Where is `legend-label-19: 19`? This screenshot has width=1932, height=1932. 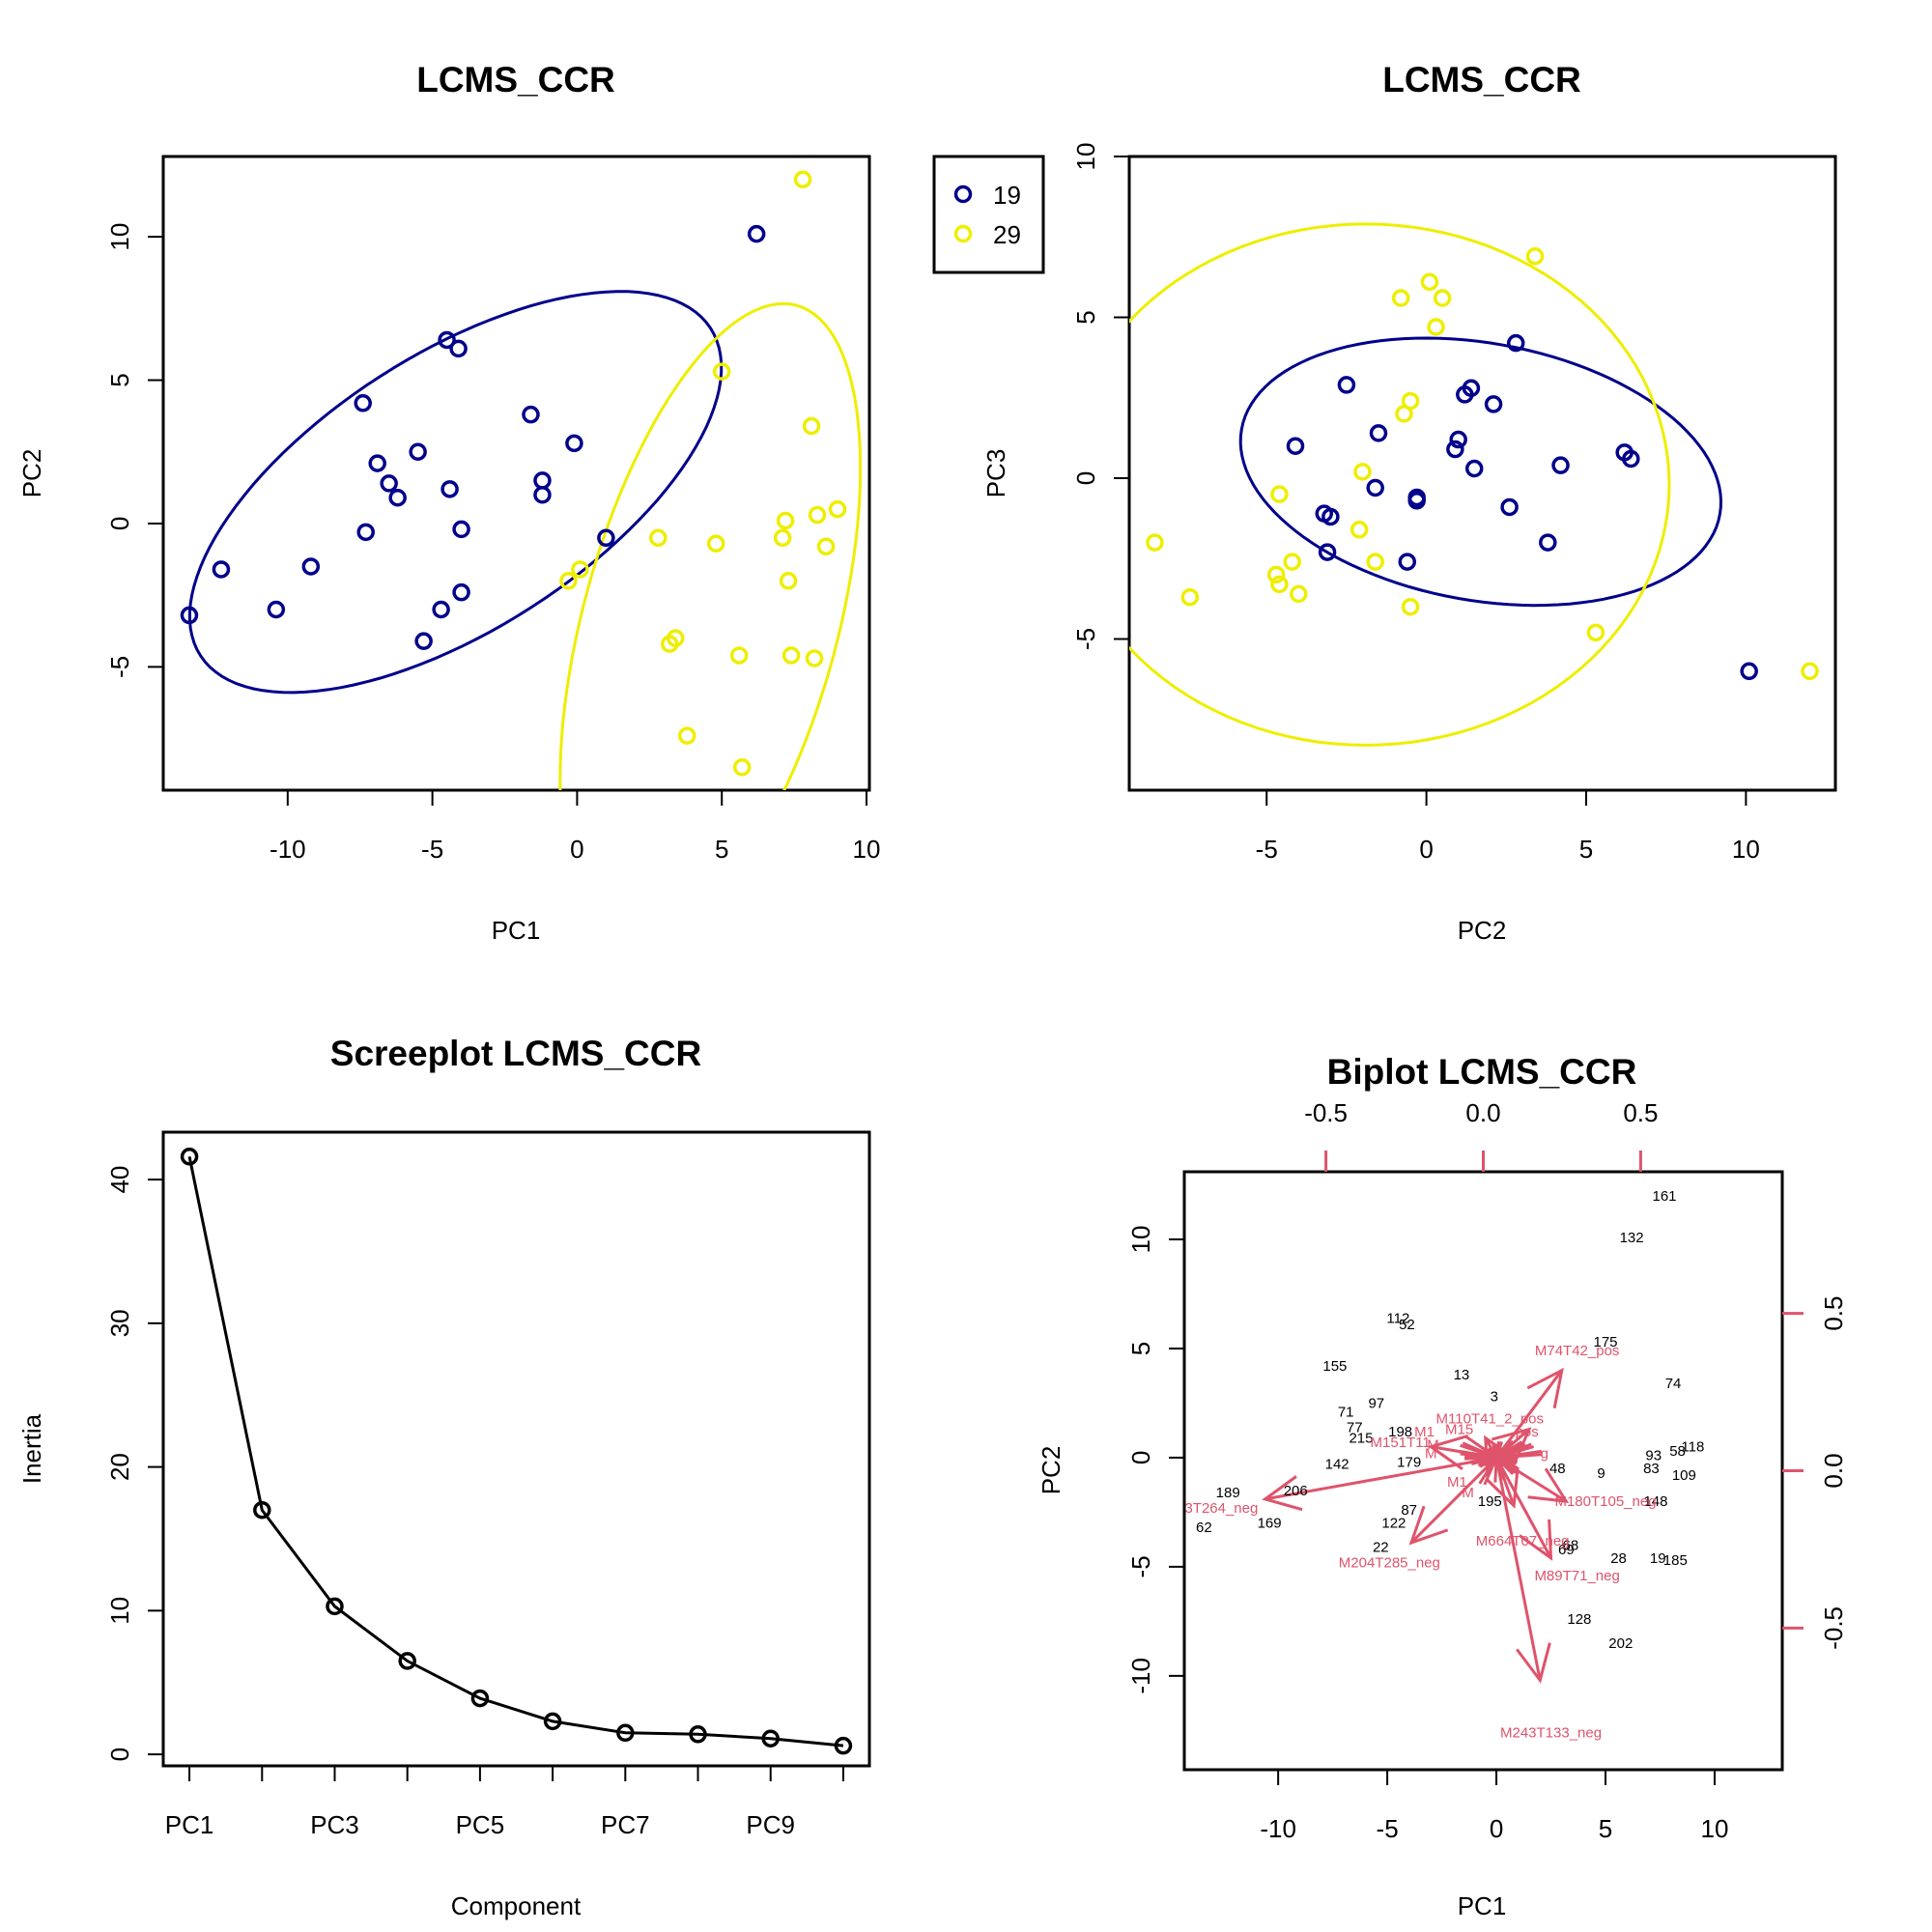 legend-label-19: 19 is located at coordinates (1007, 195).